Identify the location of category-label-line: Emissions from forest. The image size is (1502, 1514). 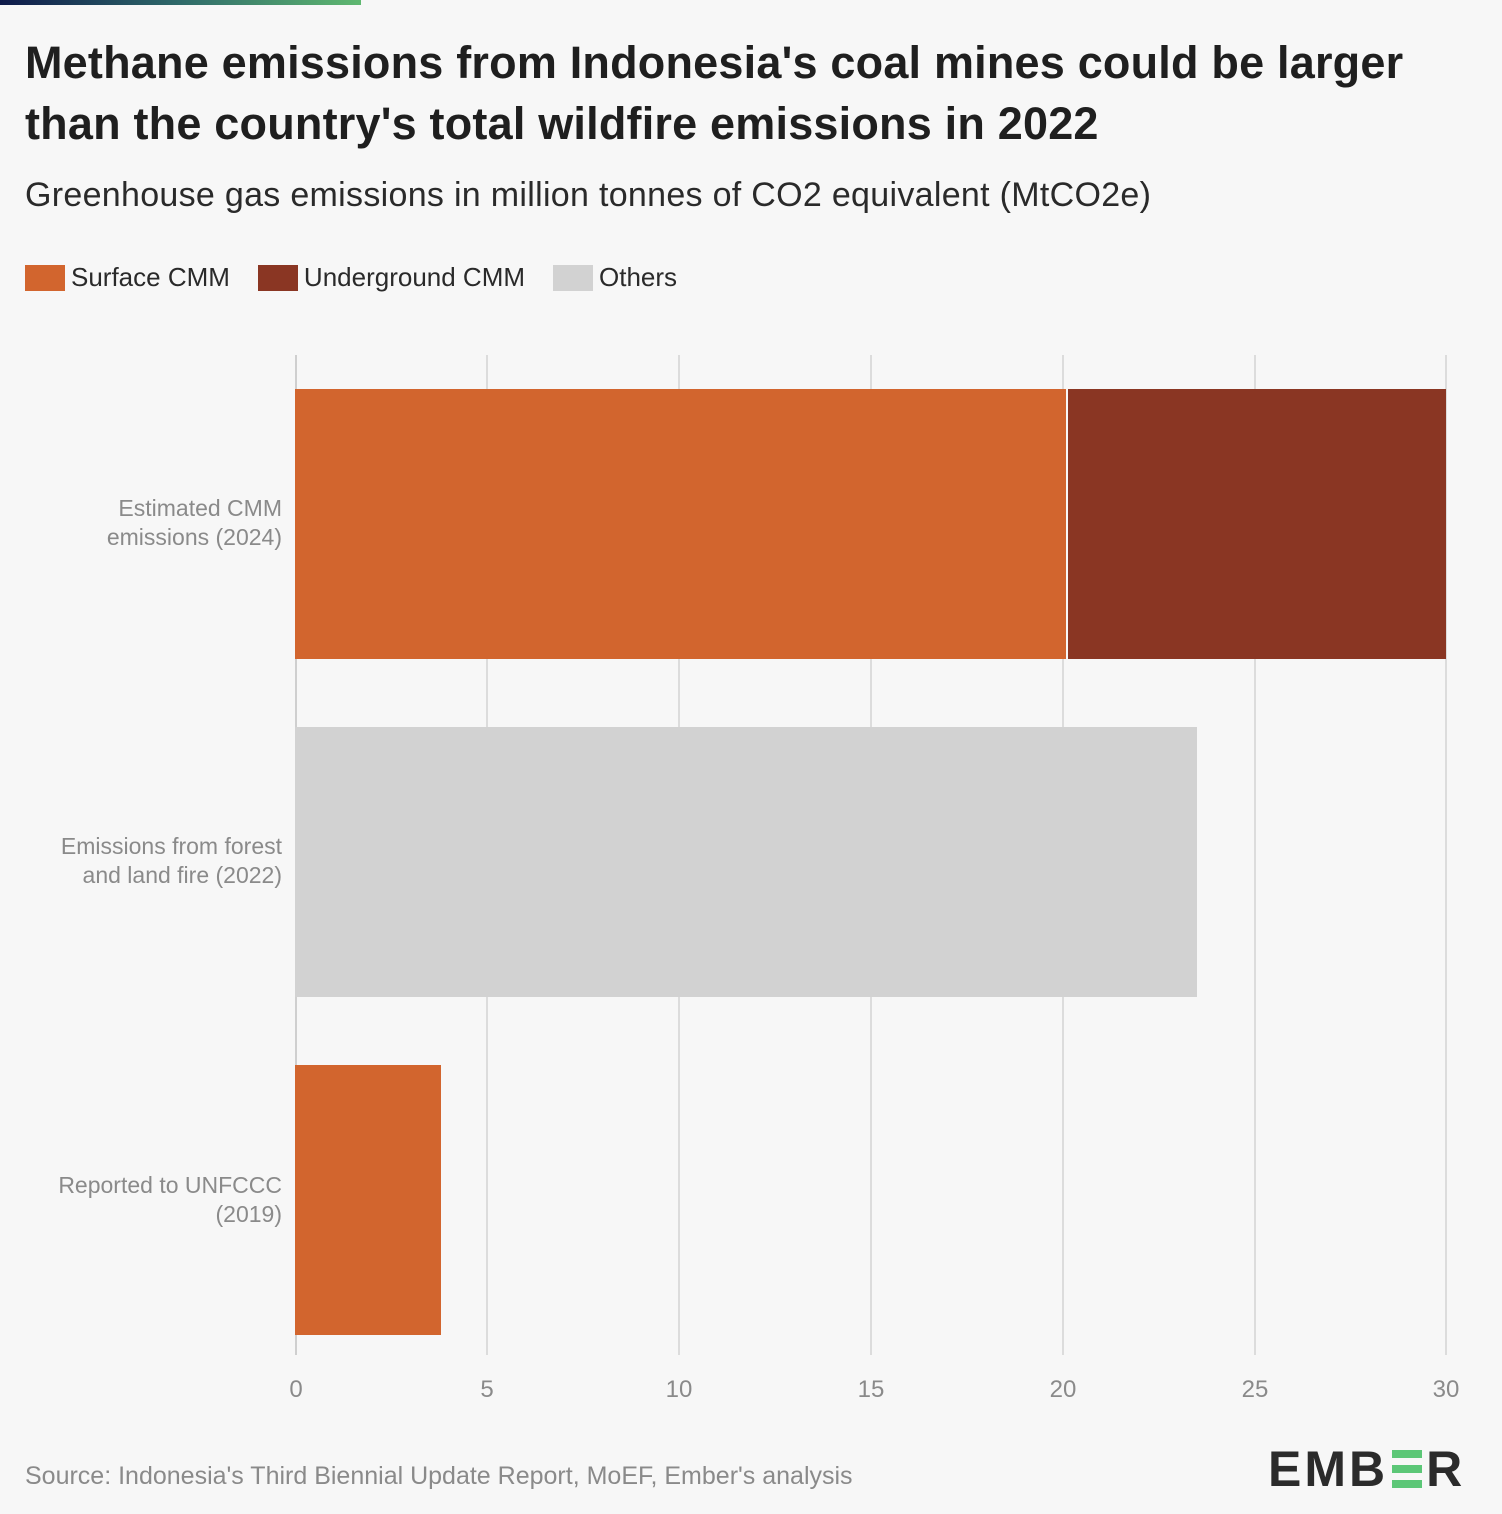
(171, 846).